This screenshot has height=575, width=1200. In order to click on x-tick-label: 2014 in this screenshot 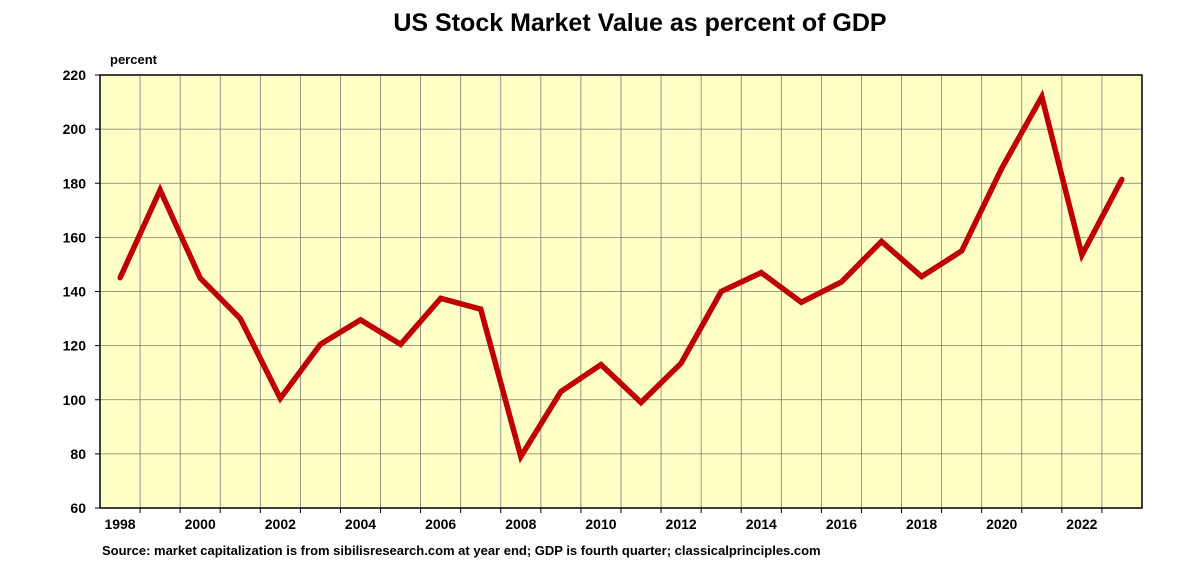, I will do `click(761, 524)`.